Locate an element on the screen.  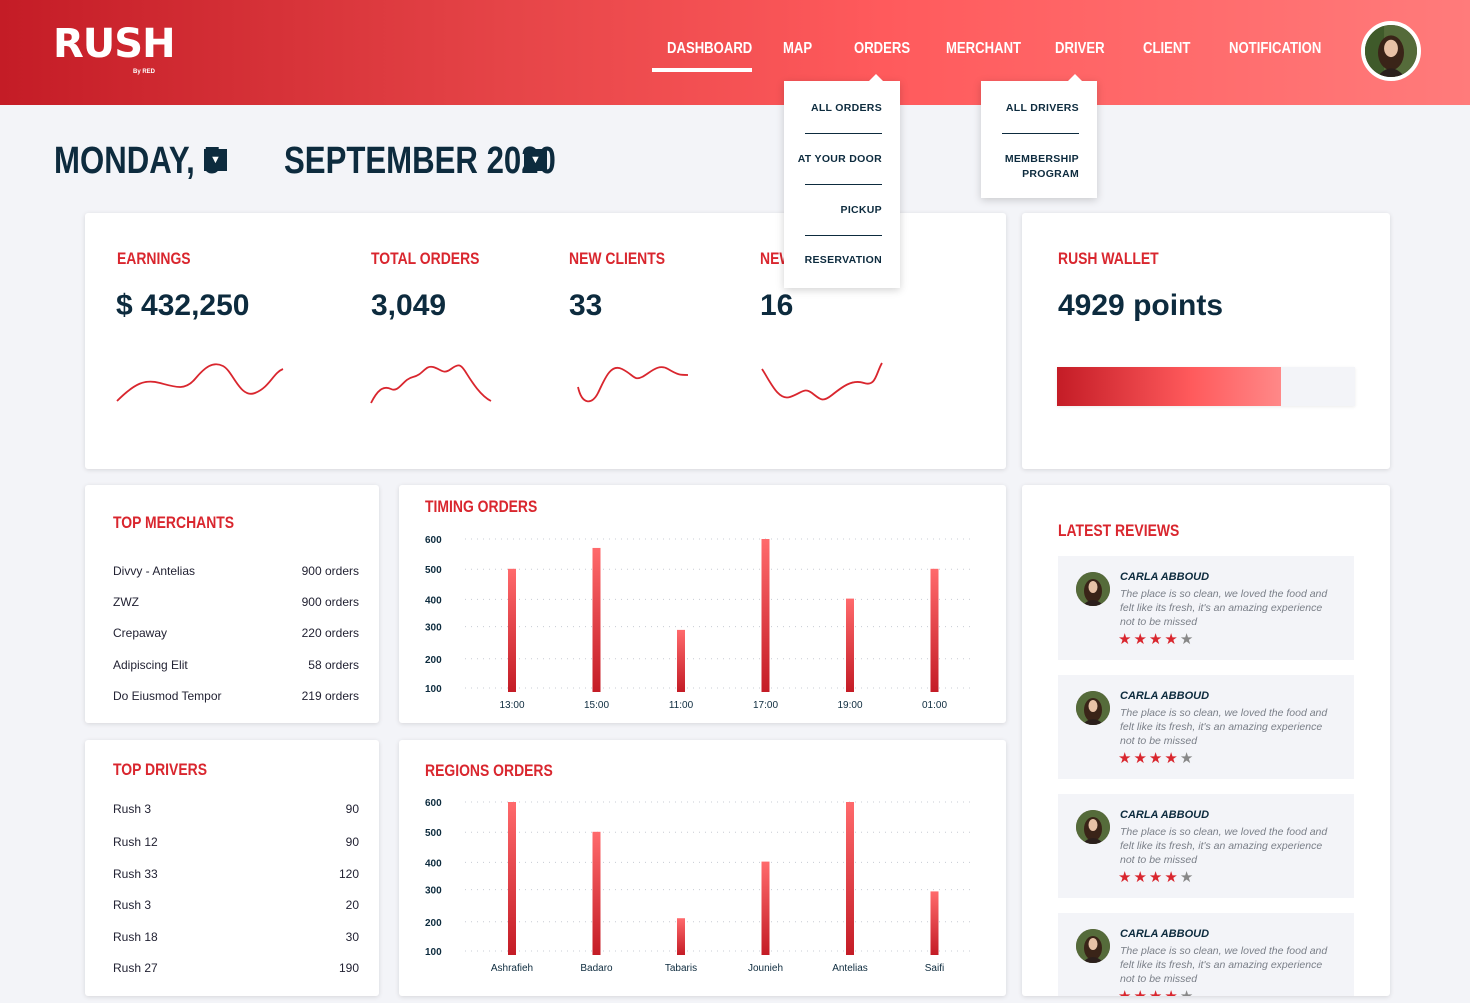
nav-map: MAP is located at coordinates (798, 48).